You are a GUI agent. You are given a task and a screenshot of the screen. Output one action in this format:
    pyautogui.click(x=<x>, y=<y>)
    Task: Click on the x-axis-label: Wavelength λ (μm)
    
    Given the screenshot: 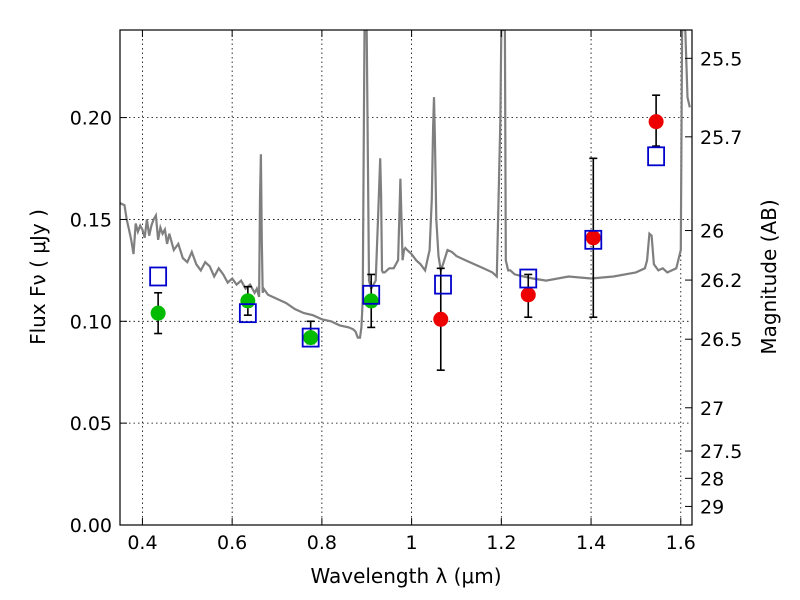 What is the action you would take?
    pyautogui.click(x=405, y=576)
    